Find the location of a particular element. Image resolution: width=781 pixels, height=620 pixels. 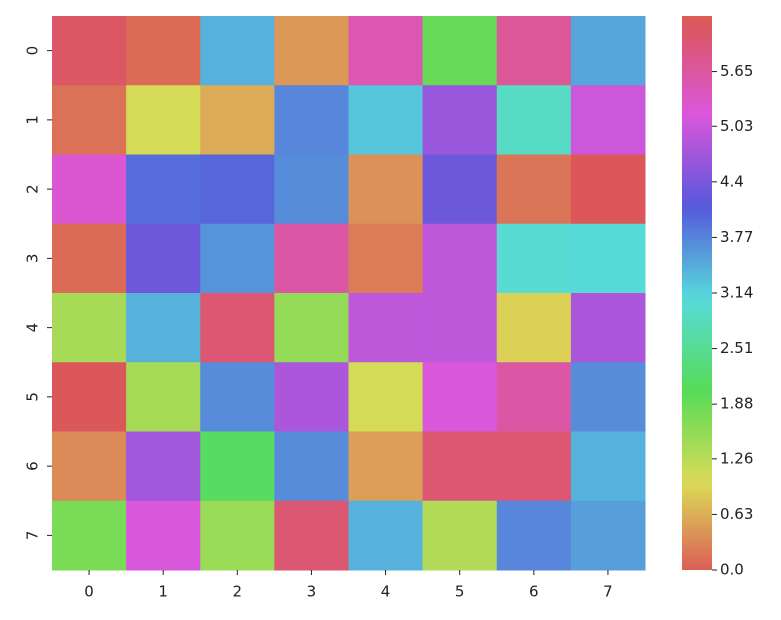

y-tick-label: 3 is located at coordinates (33, 259).